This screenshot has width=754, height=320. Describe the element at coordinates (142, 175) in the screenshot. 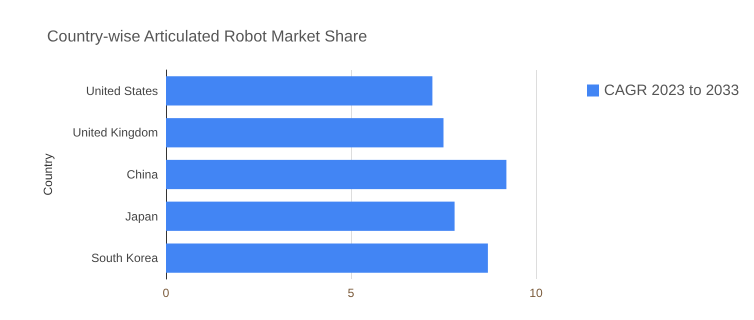

I see `y-tick-label: China` at that location.